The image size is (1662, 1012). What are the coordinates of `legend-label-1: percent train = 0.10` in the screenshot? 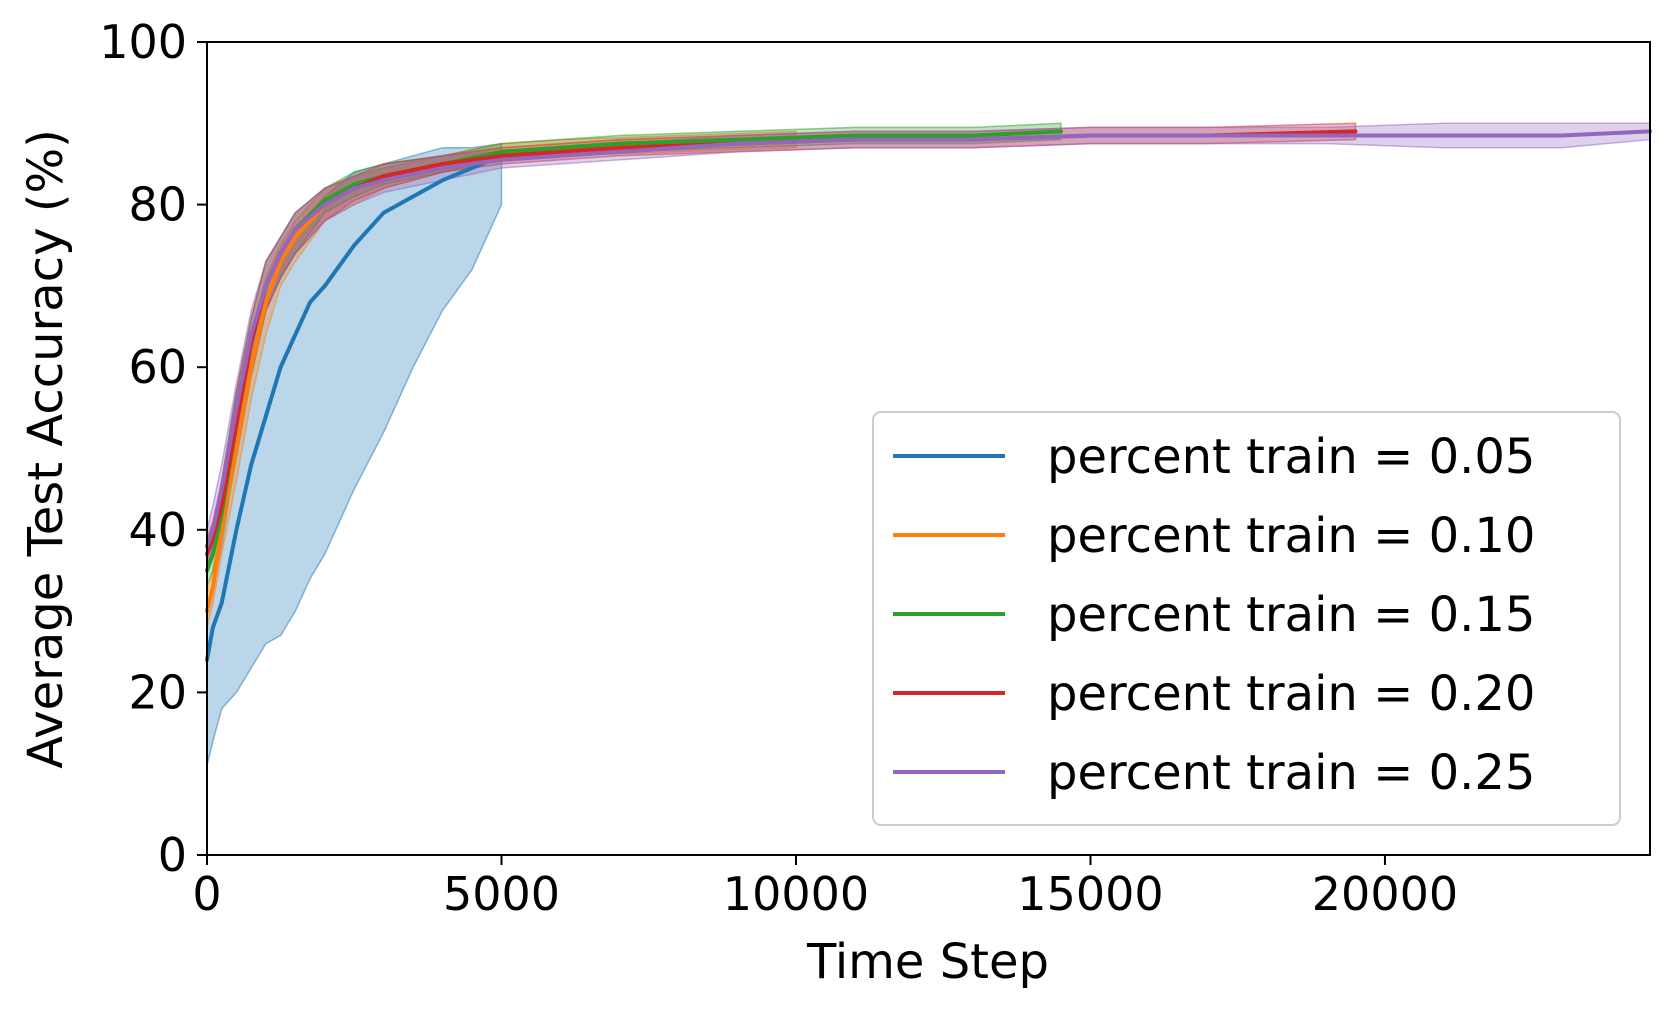 It's located at (1291, 536).